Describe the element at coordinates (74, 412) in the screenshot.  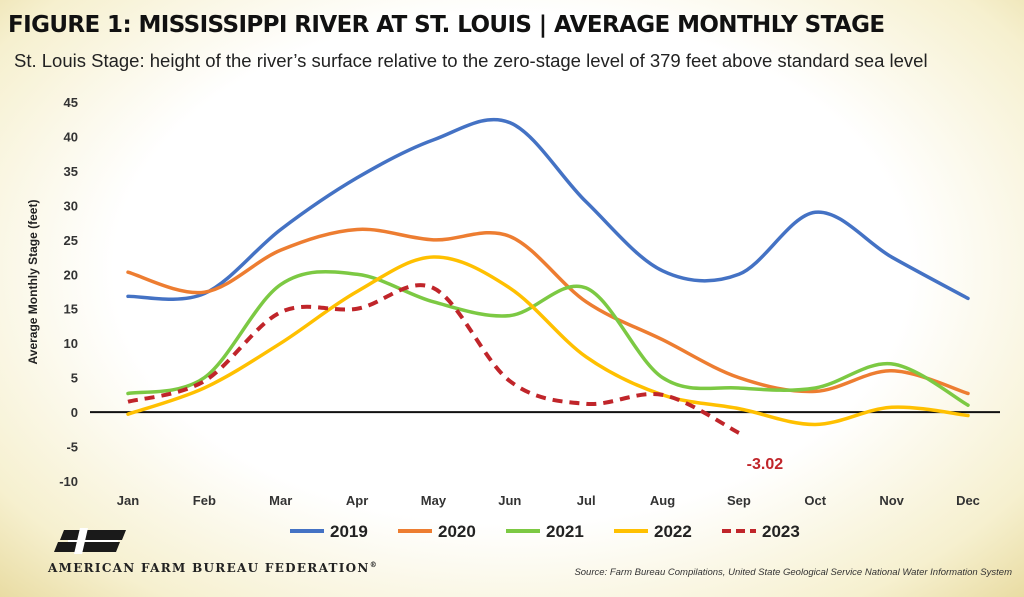
I see `y-tick-label: 0` at that location.